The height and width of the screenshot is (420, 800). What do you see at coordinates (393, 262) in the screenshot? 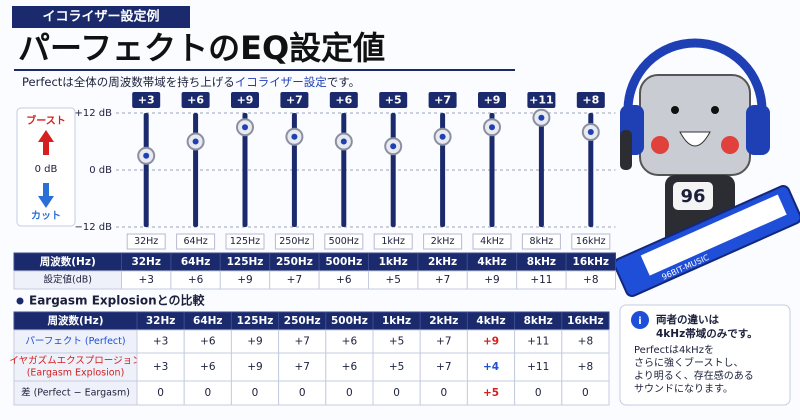
I see `cell-text: 1kHz` at bounding box center [393, 262].